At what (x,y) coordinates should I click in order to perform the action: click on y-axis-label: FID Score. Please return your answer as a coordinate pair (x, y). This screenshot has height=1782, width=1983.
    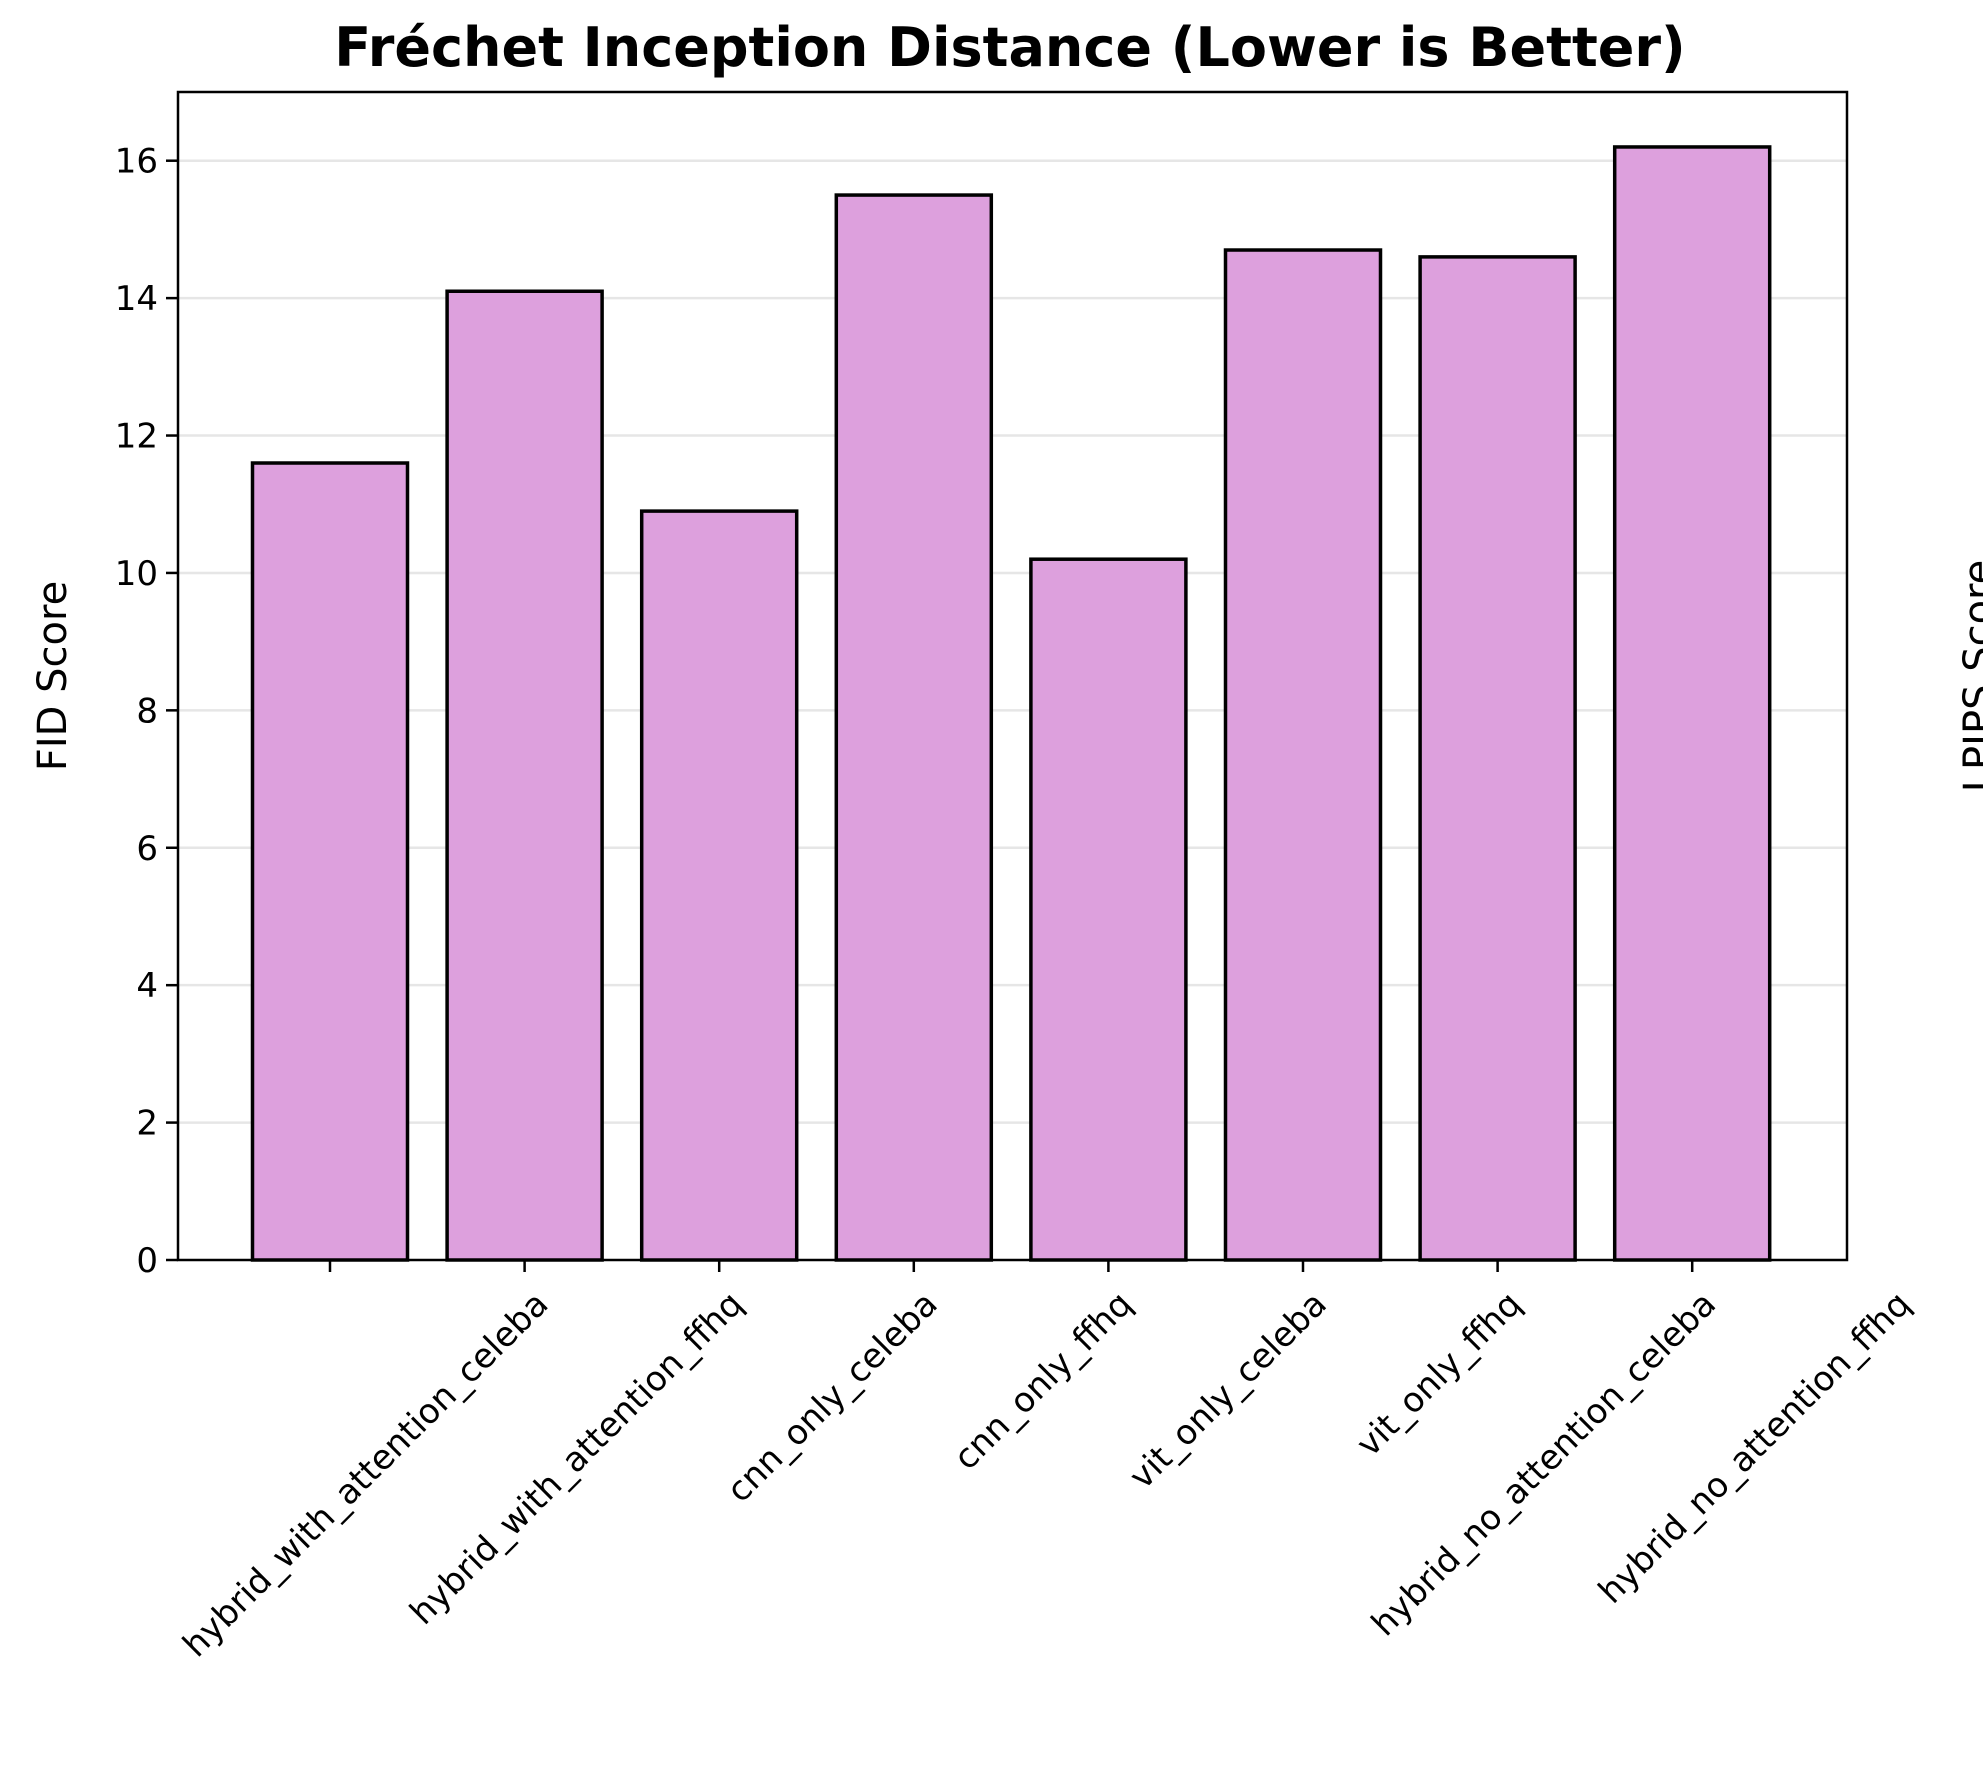
    Looking at the image, I should click on (53, 676).